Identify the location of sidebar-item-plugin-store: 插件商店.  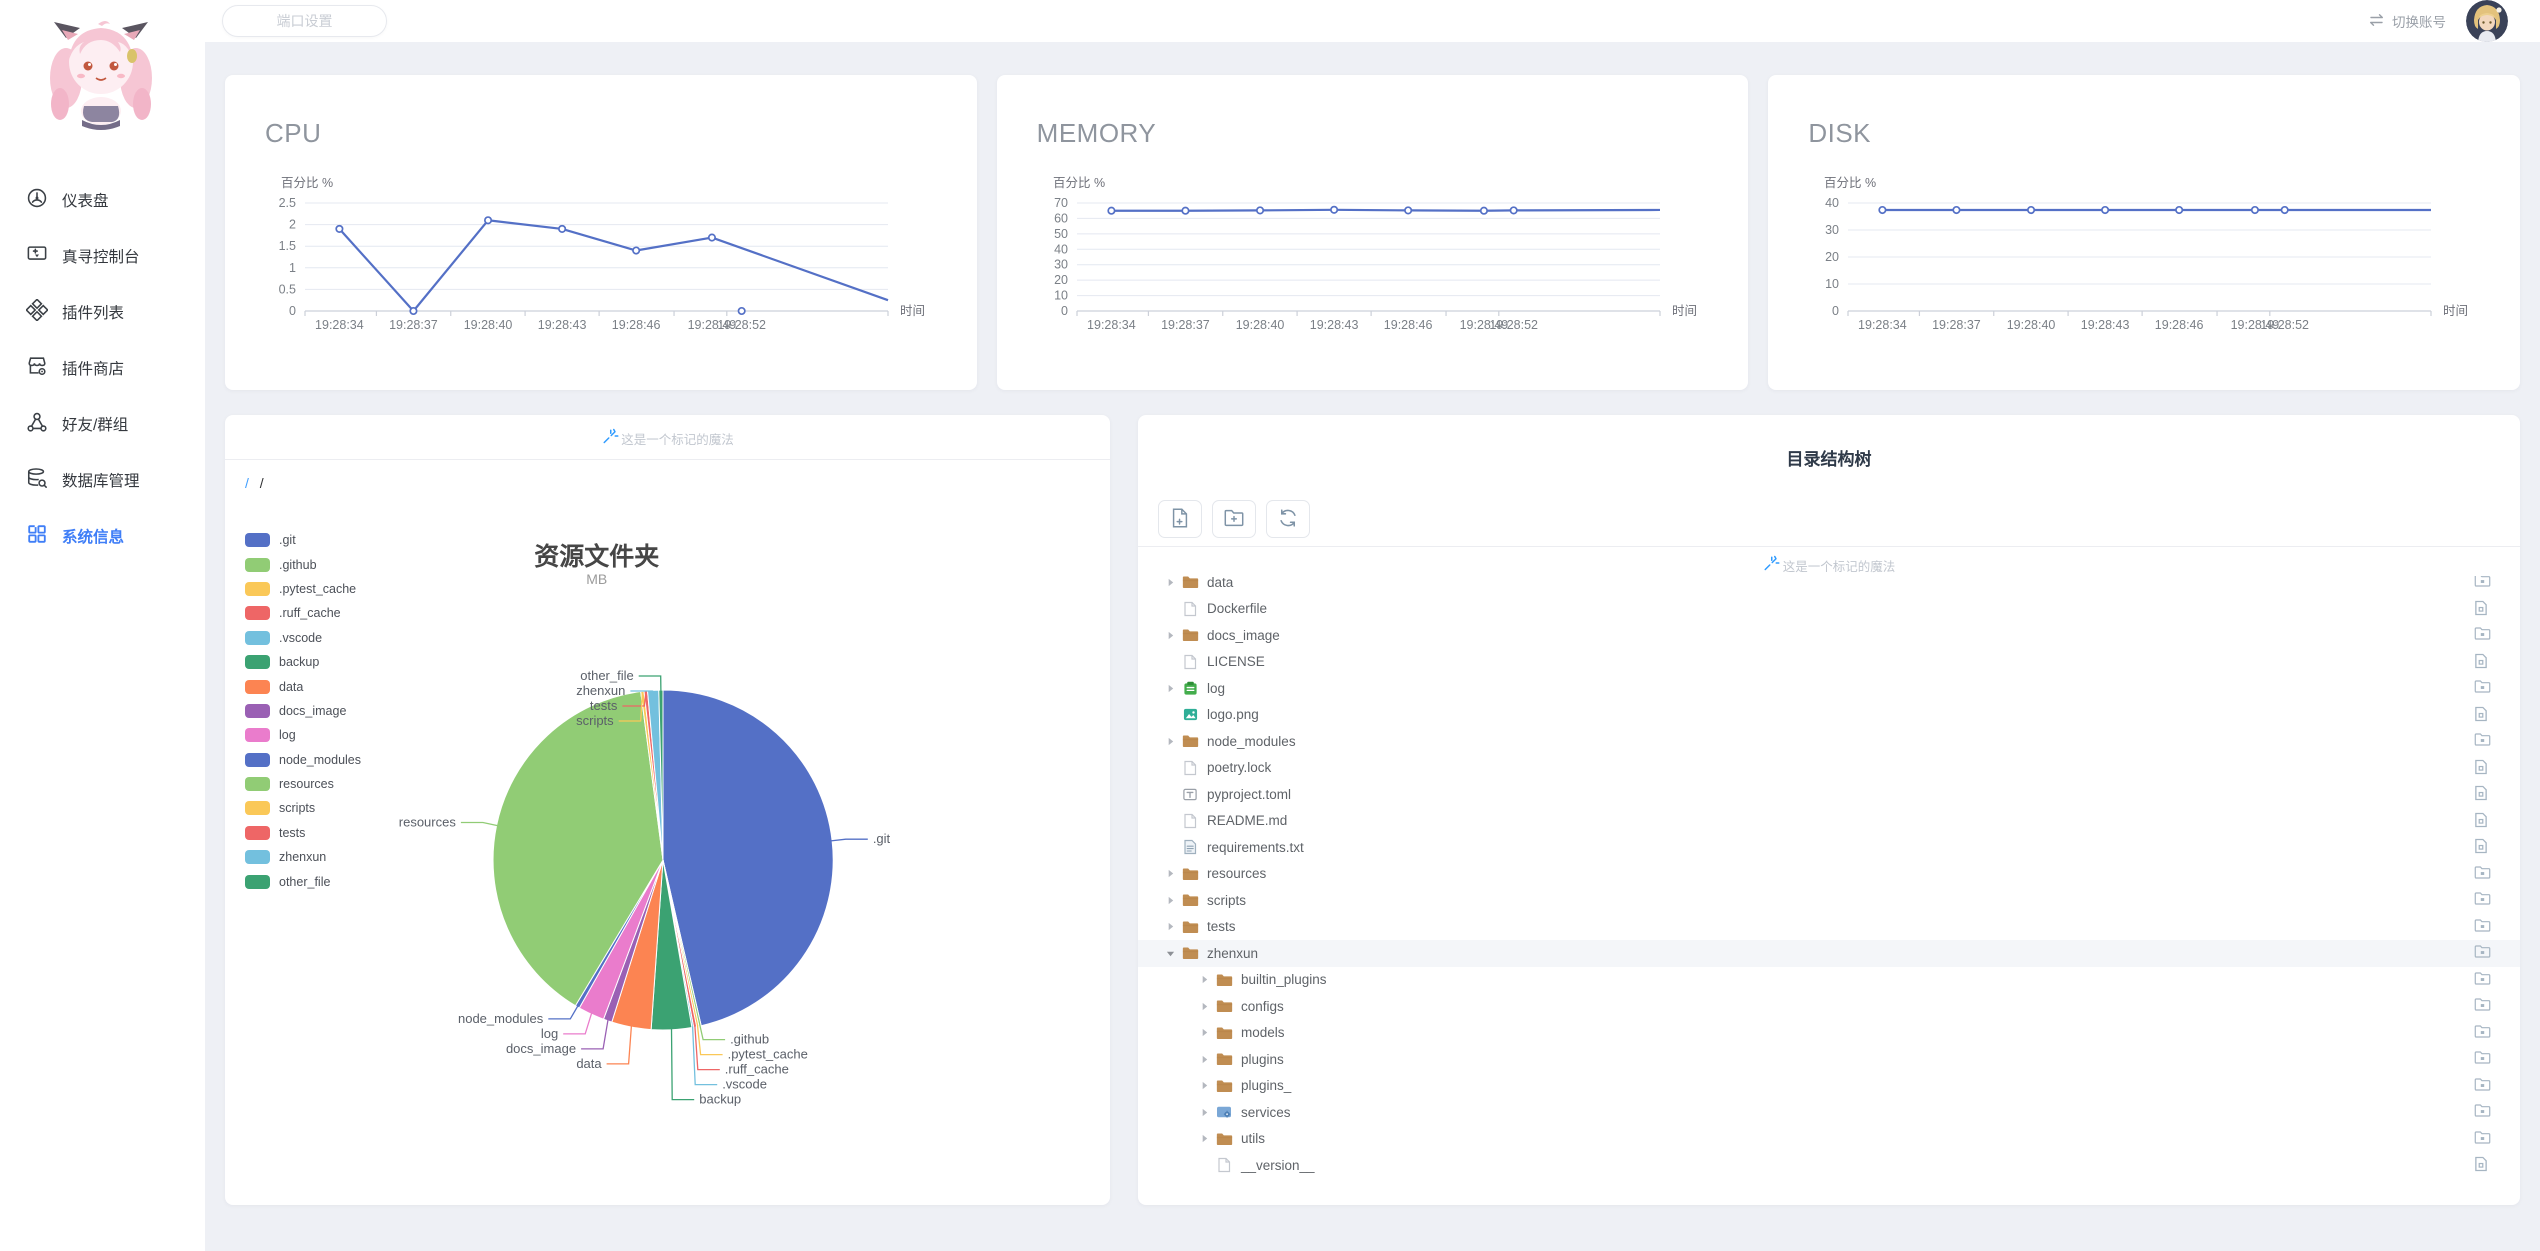
(102, 368).